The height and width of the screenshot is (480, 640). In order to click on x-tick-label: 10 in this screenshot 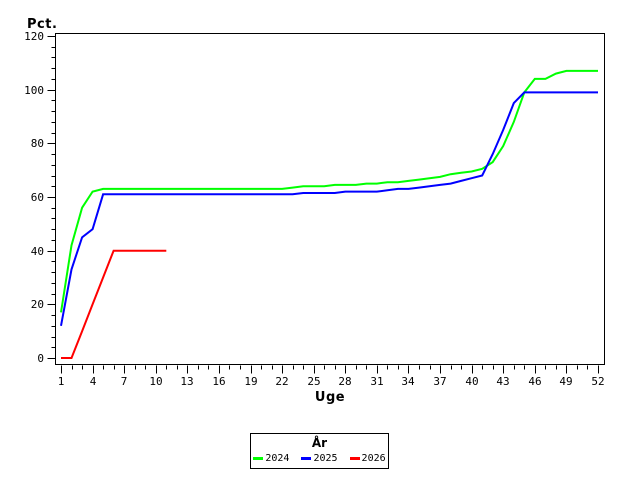, I will do `click(155, 381)`.